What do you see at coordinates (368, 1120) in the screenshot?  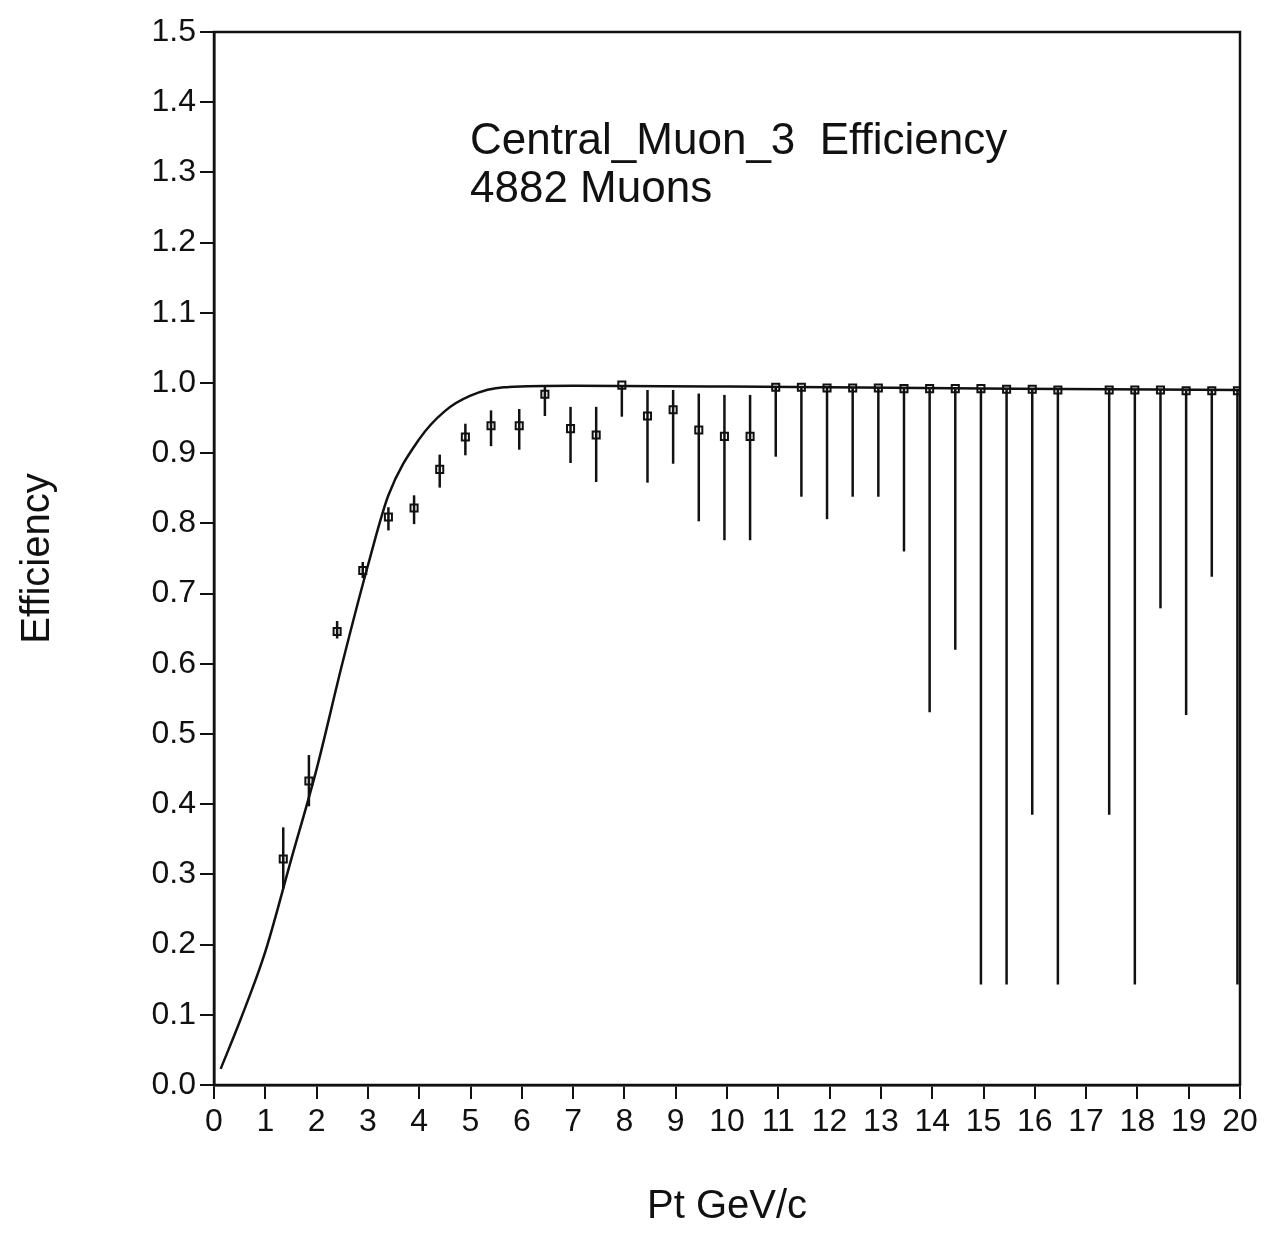 I see `x-tick-label: 3` at bounding box center [368, 1120].